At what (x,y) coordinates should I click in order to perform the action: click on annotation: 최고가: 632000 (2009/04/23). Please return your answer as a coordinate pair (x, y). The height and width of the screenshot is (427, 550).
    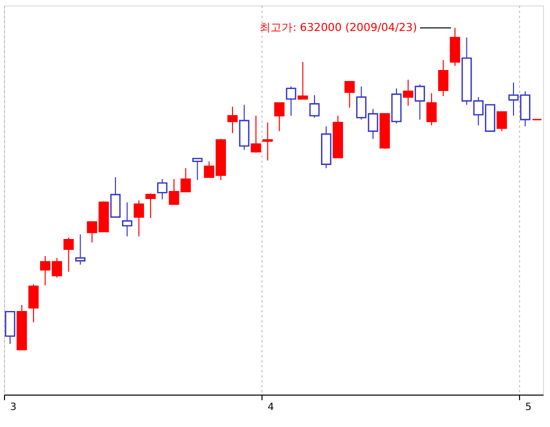
    Looking at the image, I should click on (339, 27).